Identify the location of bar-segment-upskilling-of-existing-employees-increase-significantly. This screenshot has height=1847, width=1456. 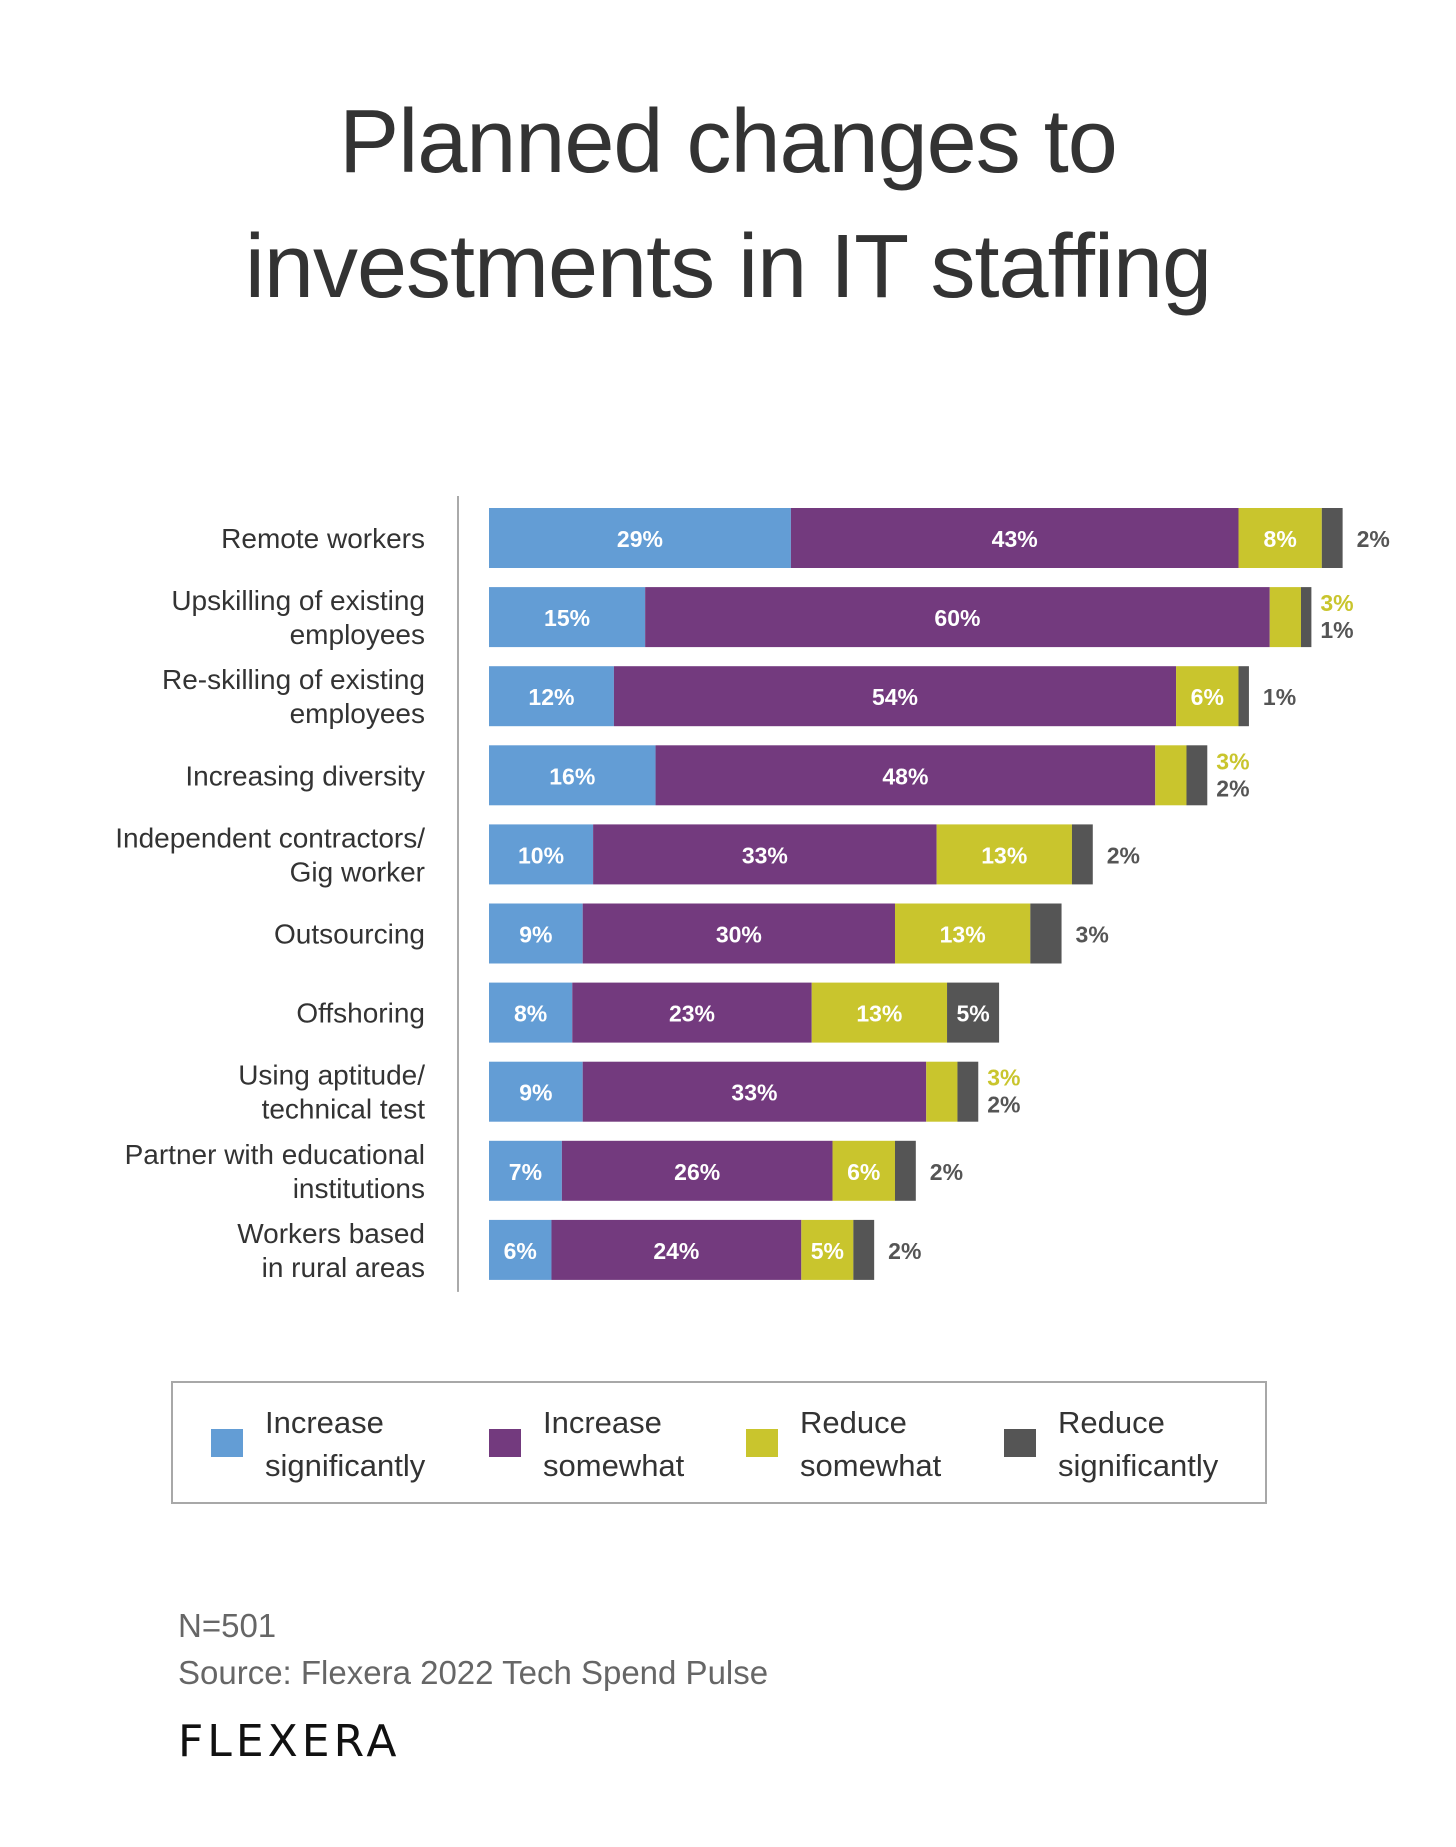
(567, 617).